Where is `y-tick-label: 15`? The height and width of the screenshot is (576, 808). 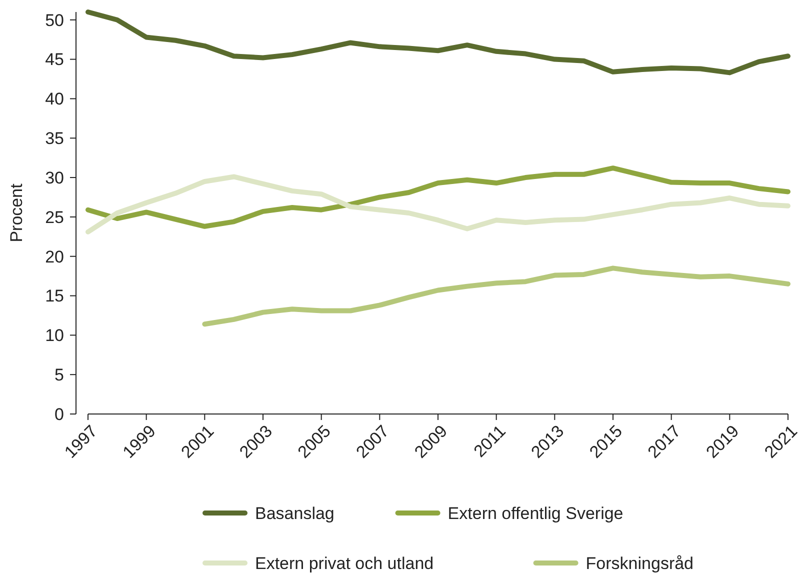
y-tick-label: 15 is located at coordinates (54, 296).